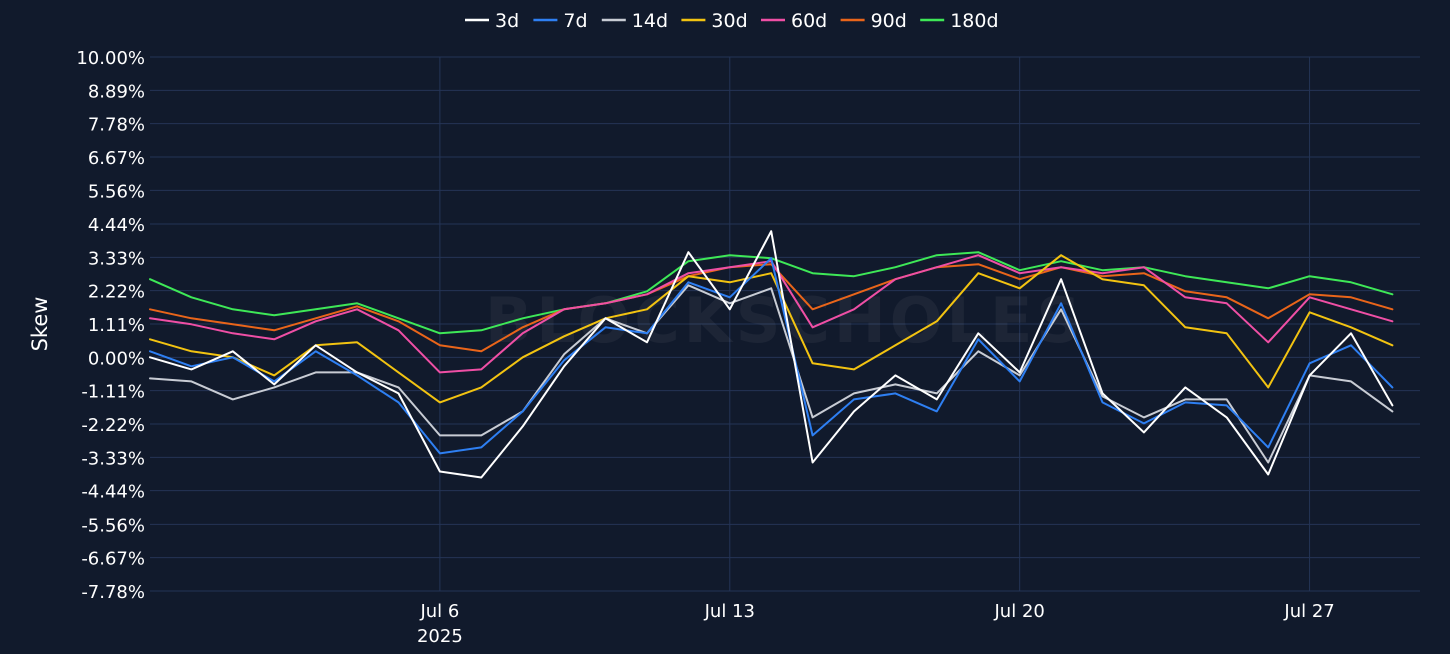  I want to click on legend-label: 180d, so click(974, 21).